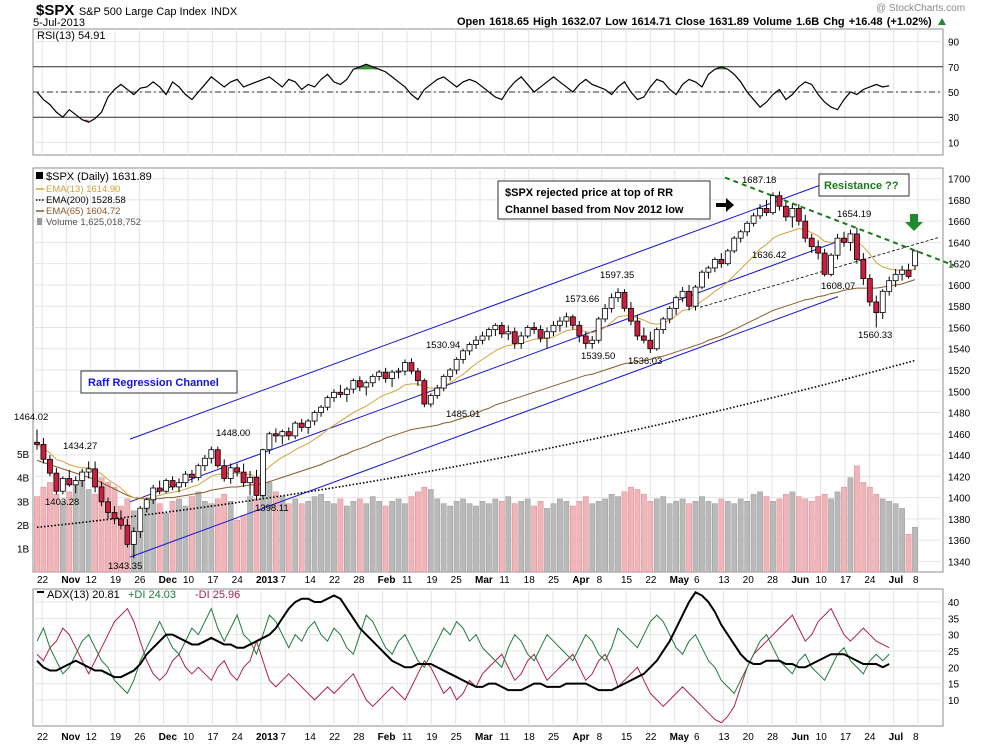 This screenshot has width=990, height=744. What do you see at coordinates (954, 68) in the screenshot?
I see `rsi-panel-ytick: 70` at bounding box center [954, 68].